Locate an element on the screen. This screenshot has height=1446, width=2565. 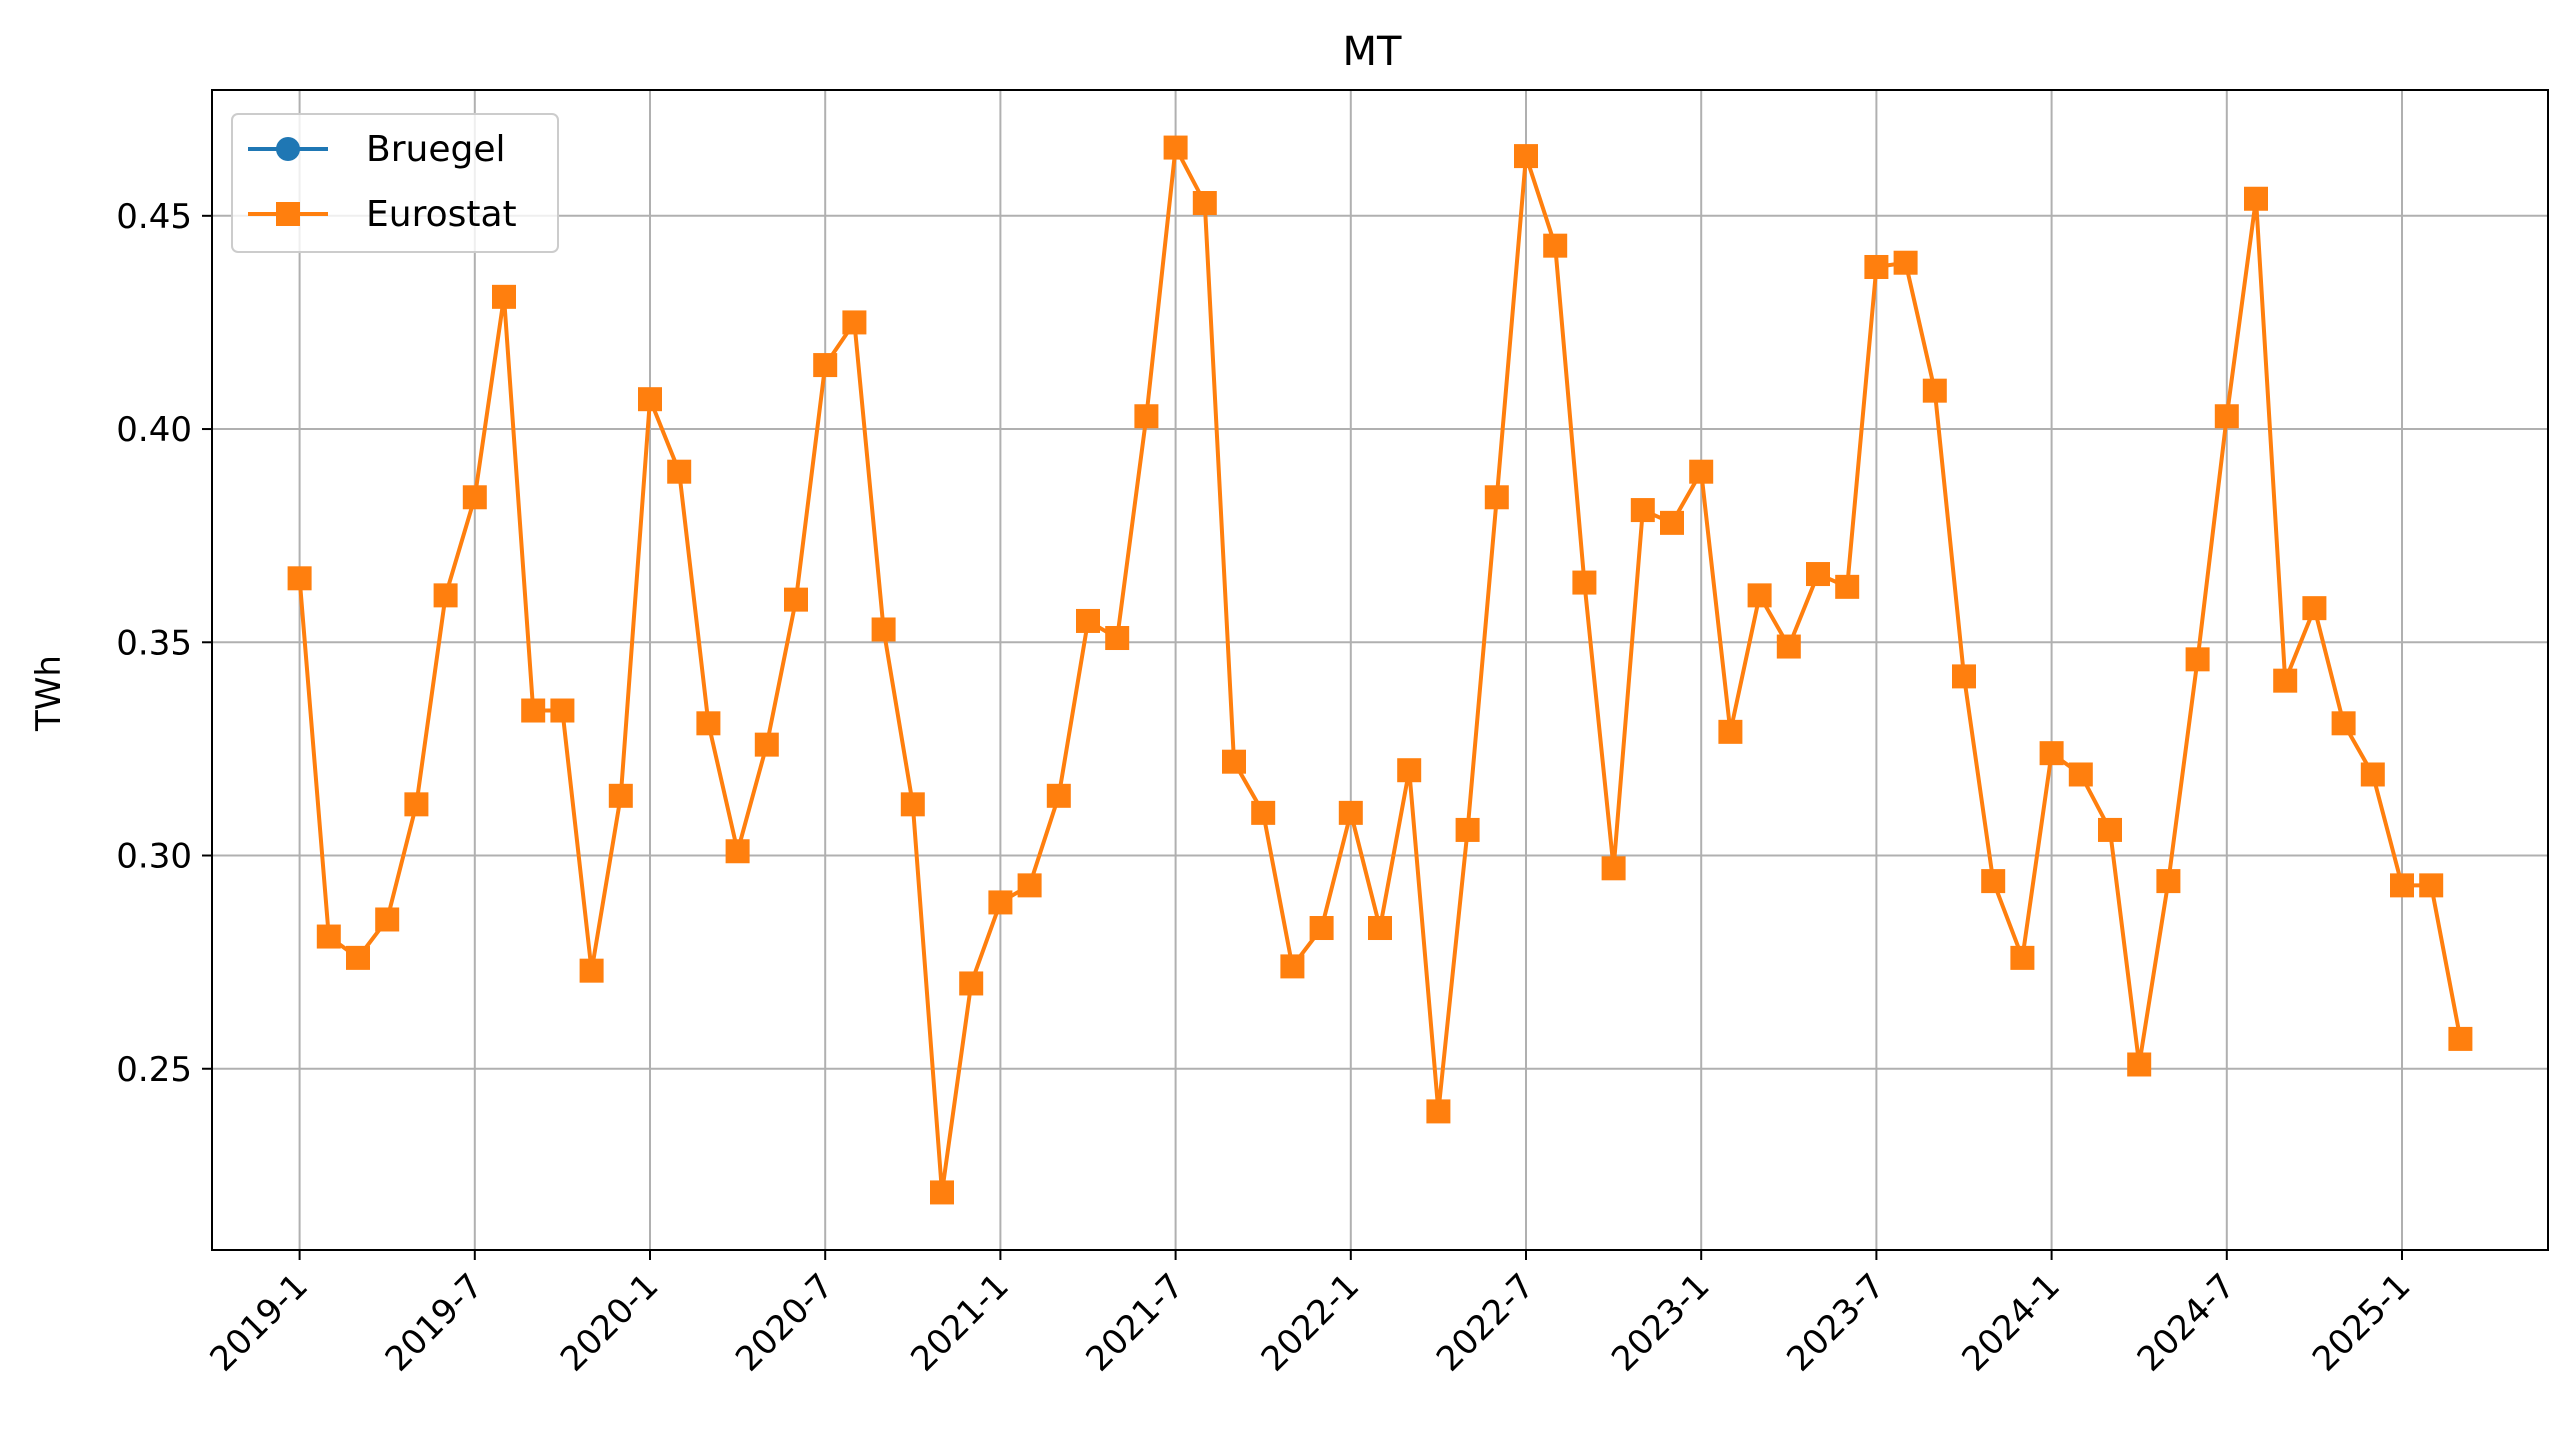
chart-title: MT is located at coordinates (1373, 52).